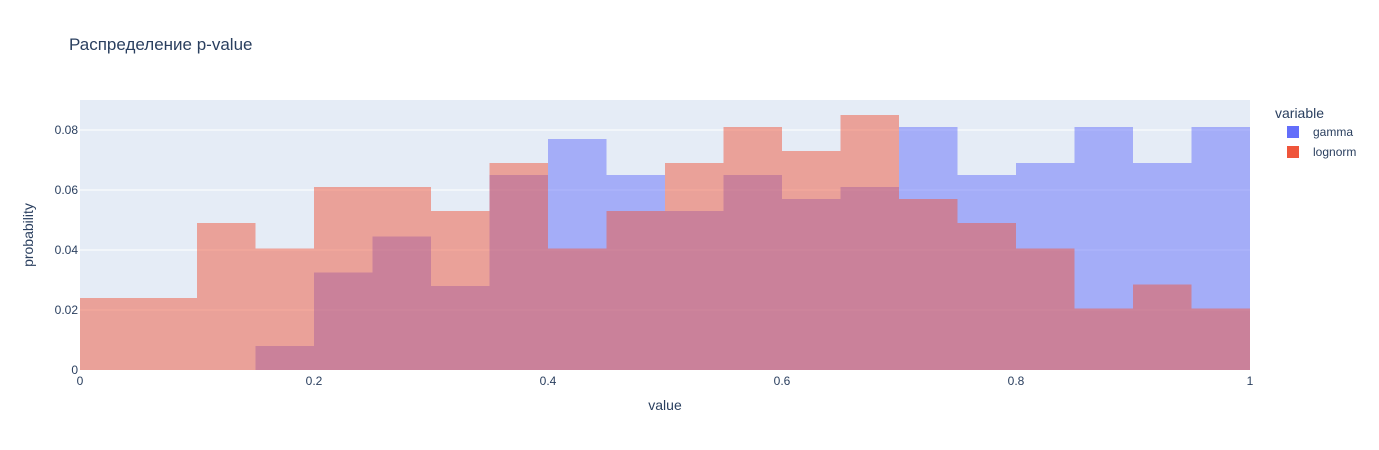 The image size is (1379, 450). What do you see at coordinates (1250, 381) in the screenshot?
I see `x-tick-label: 1` at bounding box center [1250, 381].